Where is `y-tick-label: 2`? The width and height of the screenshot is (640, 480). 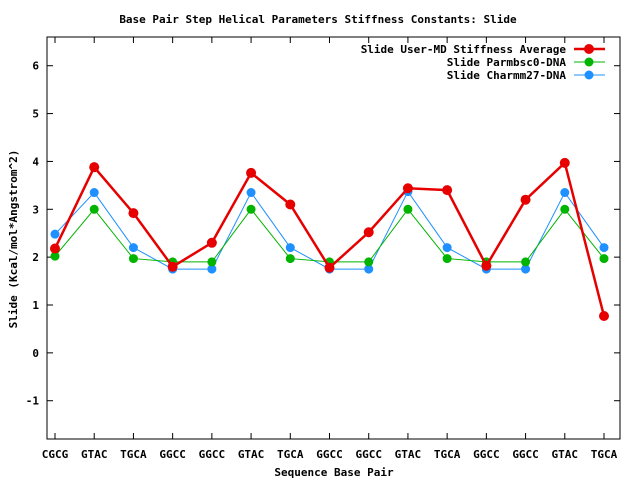 y-tick-label: 2 is located at coordinates (35, 257).